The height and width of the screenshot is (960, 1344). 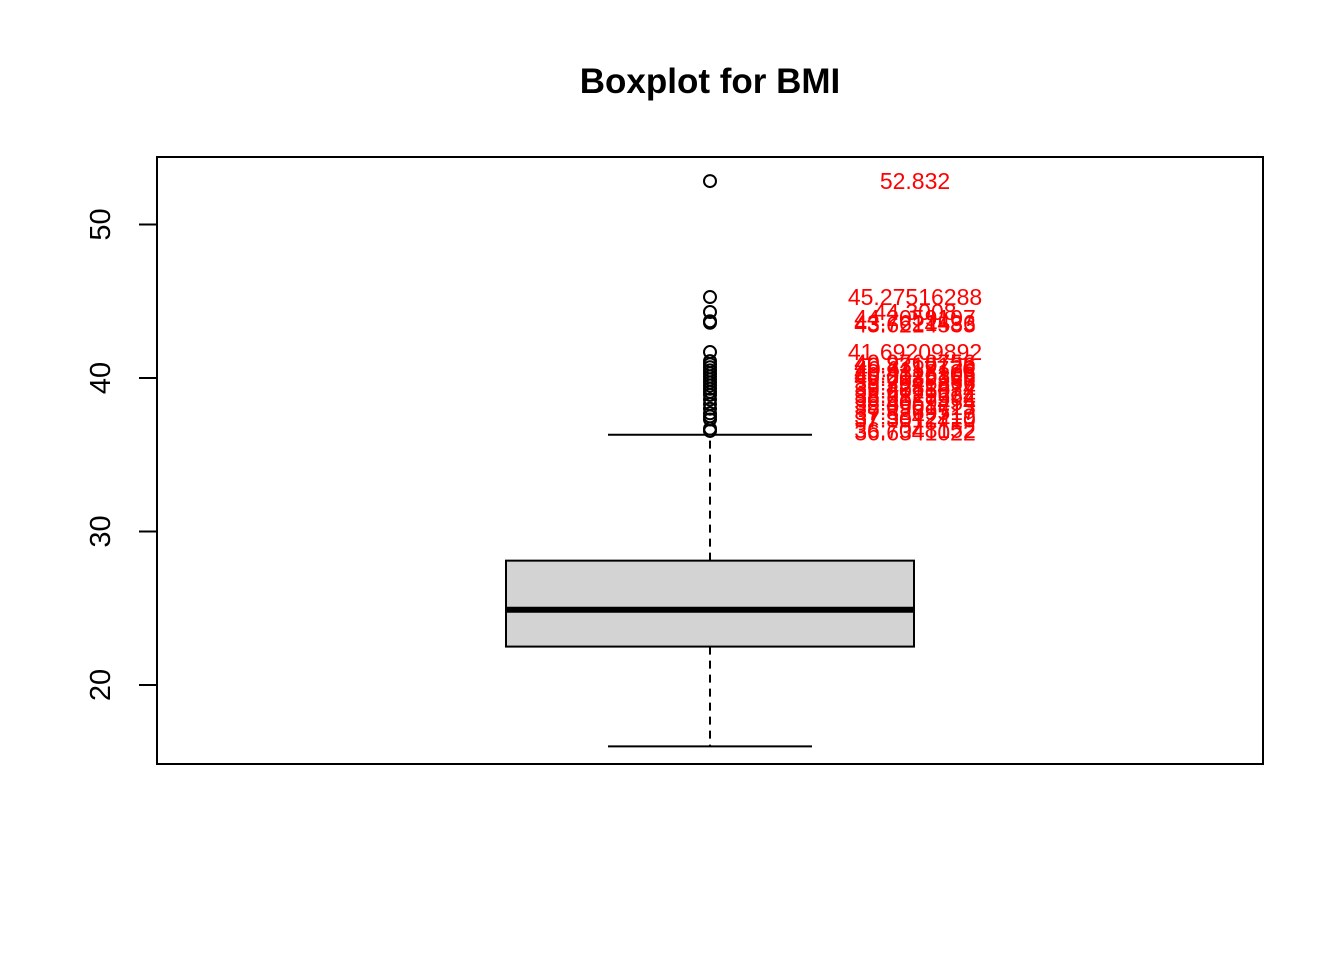 I want to click on outlier-label: 43.7621436, so click(x=915, y=323).